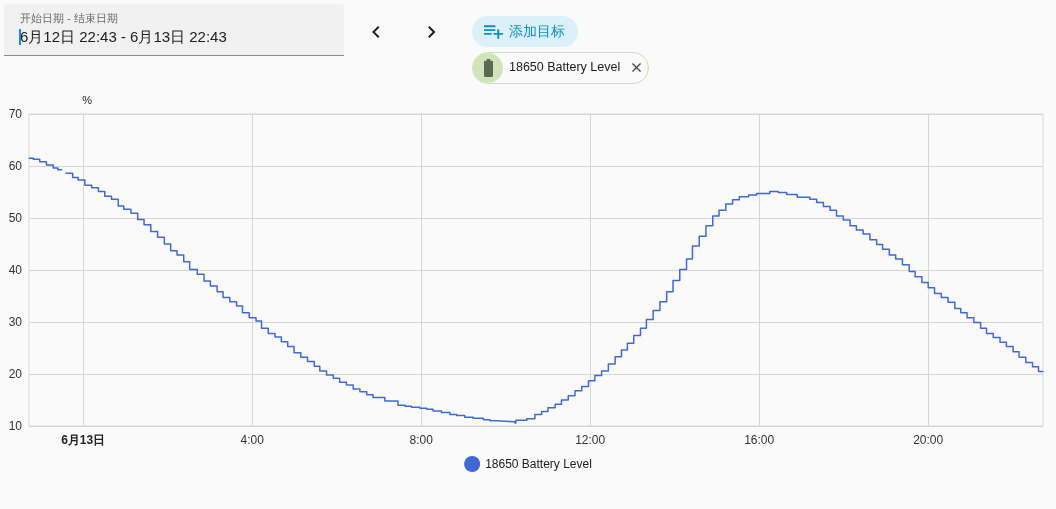  What do you see at coordinates (590, 440) in the screenshot?
I see `x-tick-label: 12:00` at bounding box center [590, 440].